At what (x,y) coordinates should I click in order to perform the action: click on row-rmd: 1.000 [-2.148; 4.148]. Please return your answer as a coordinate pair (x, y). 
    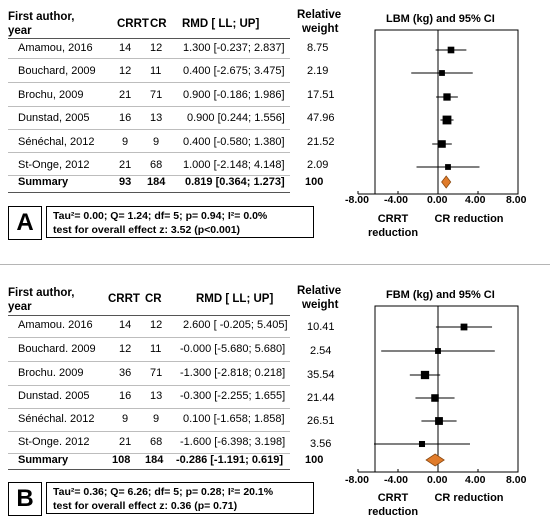
    Looking at the image, I should click on (234, 165).